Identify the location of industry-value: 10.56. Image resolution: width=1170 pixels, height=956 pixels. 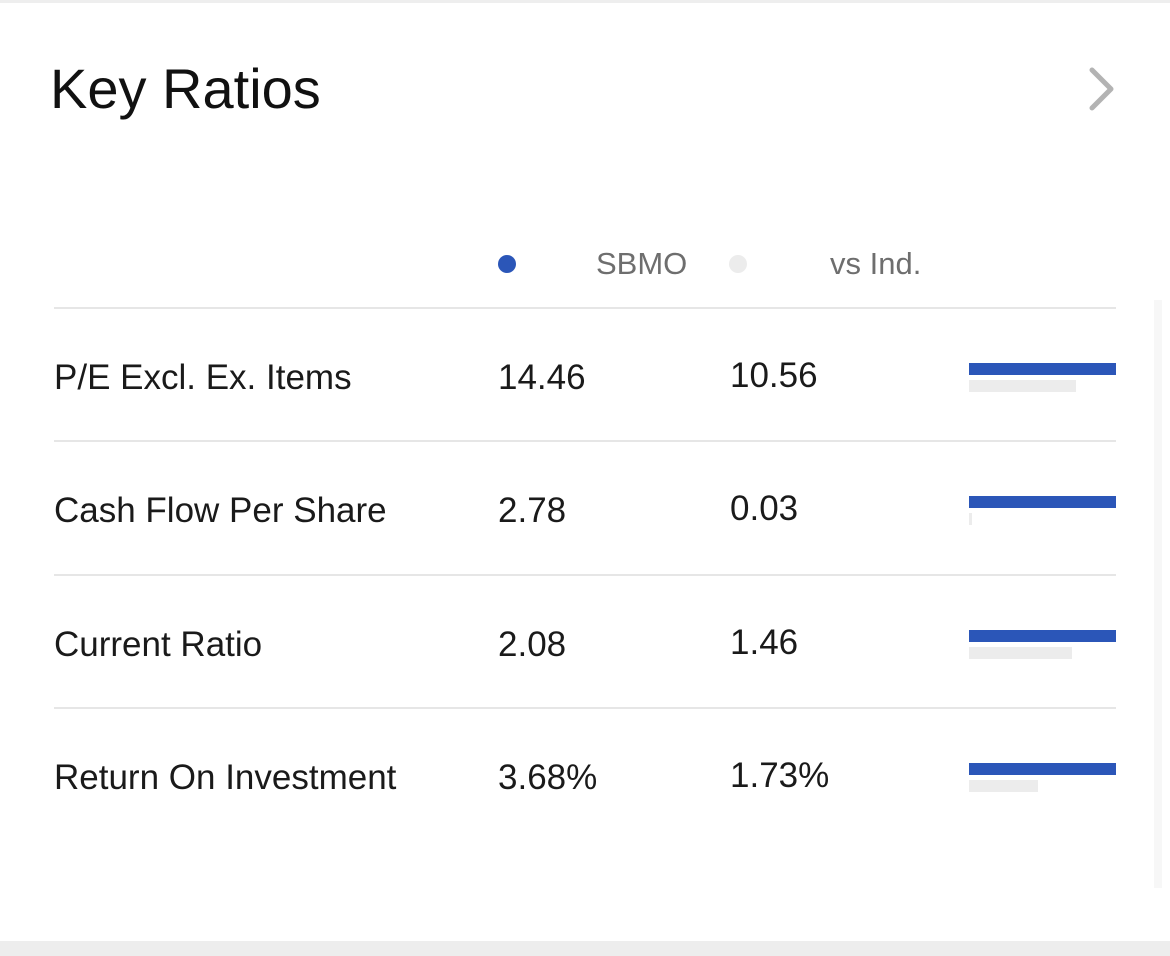
(774, 375).